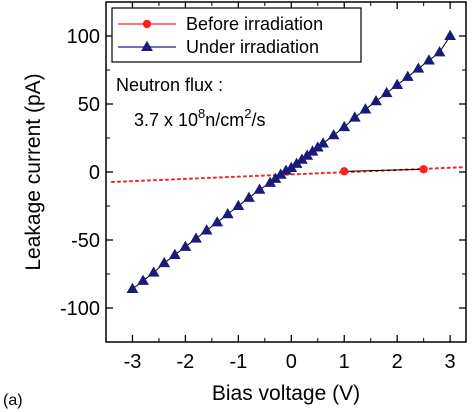  Describe the element at coordinates (80, 309) in the screenshot. I see `y-tick-label: -100` at that location.